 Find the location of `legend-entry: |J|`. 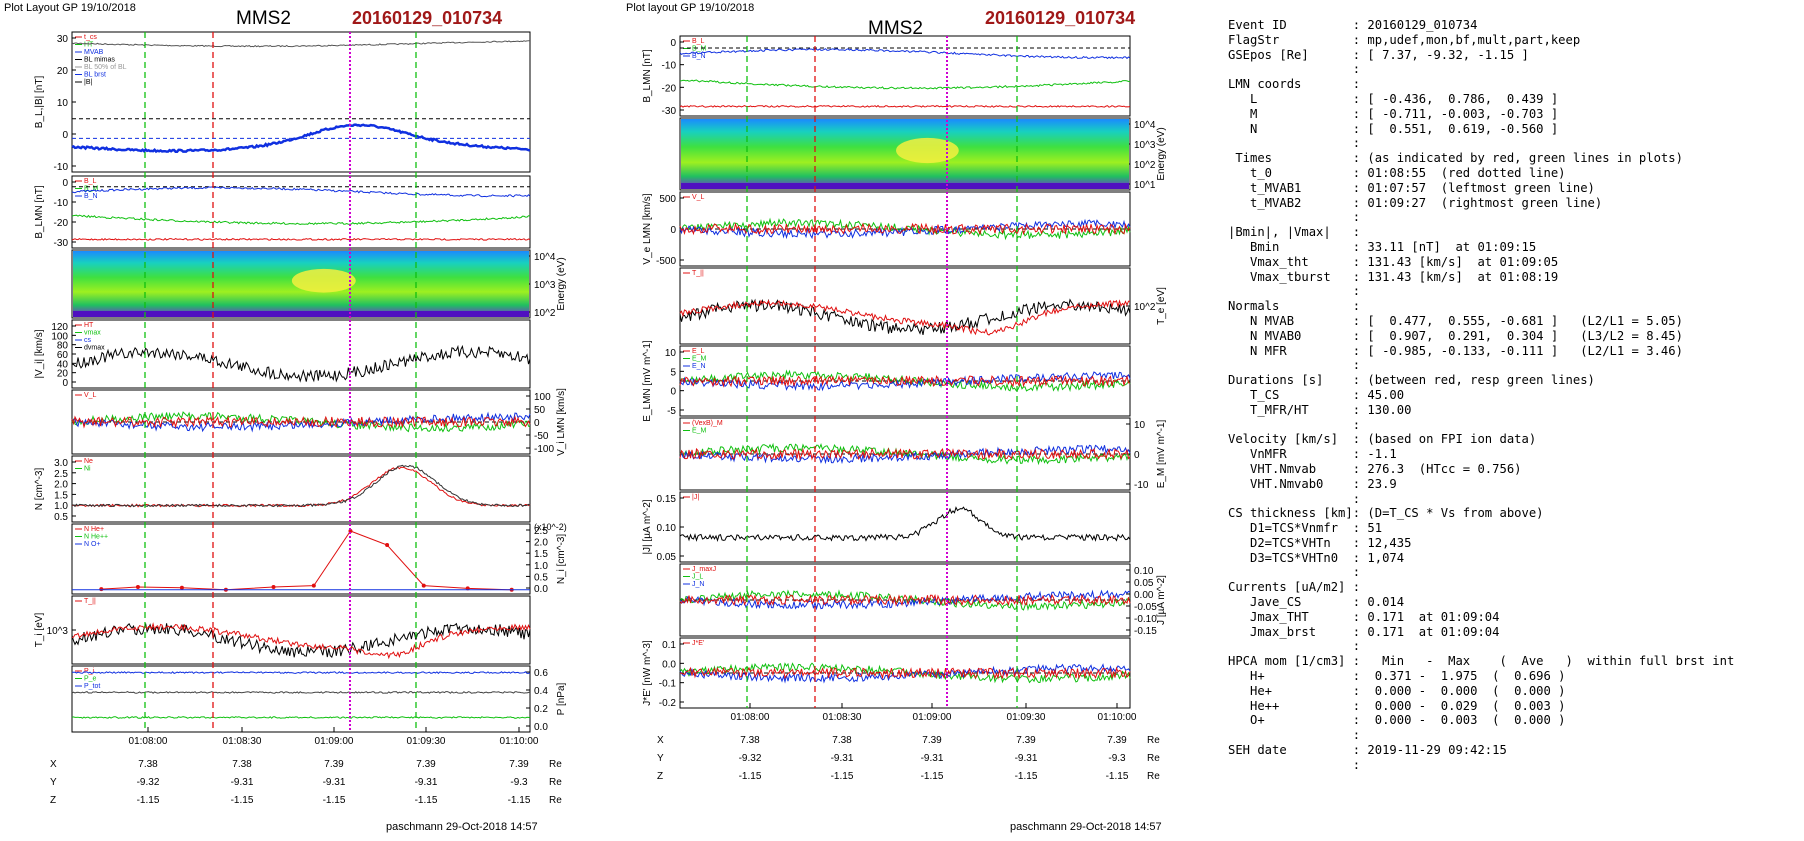

legend-entry: |J| is located at coordinates (695, 497).